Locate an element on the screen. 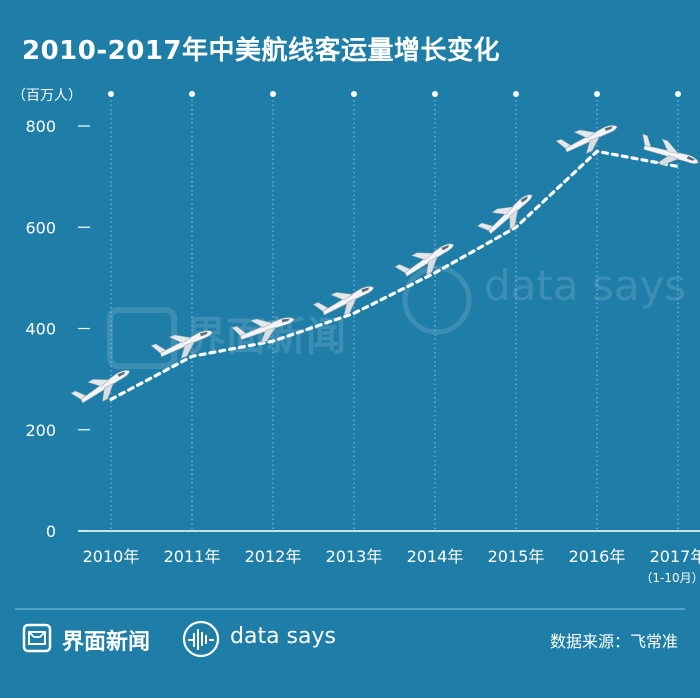 This screenshot has width=700, height=698. x-tick-label: 2015年 is located at coordinates (516, 556).